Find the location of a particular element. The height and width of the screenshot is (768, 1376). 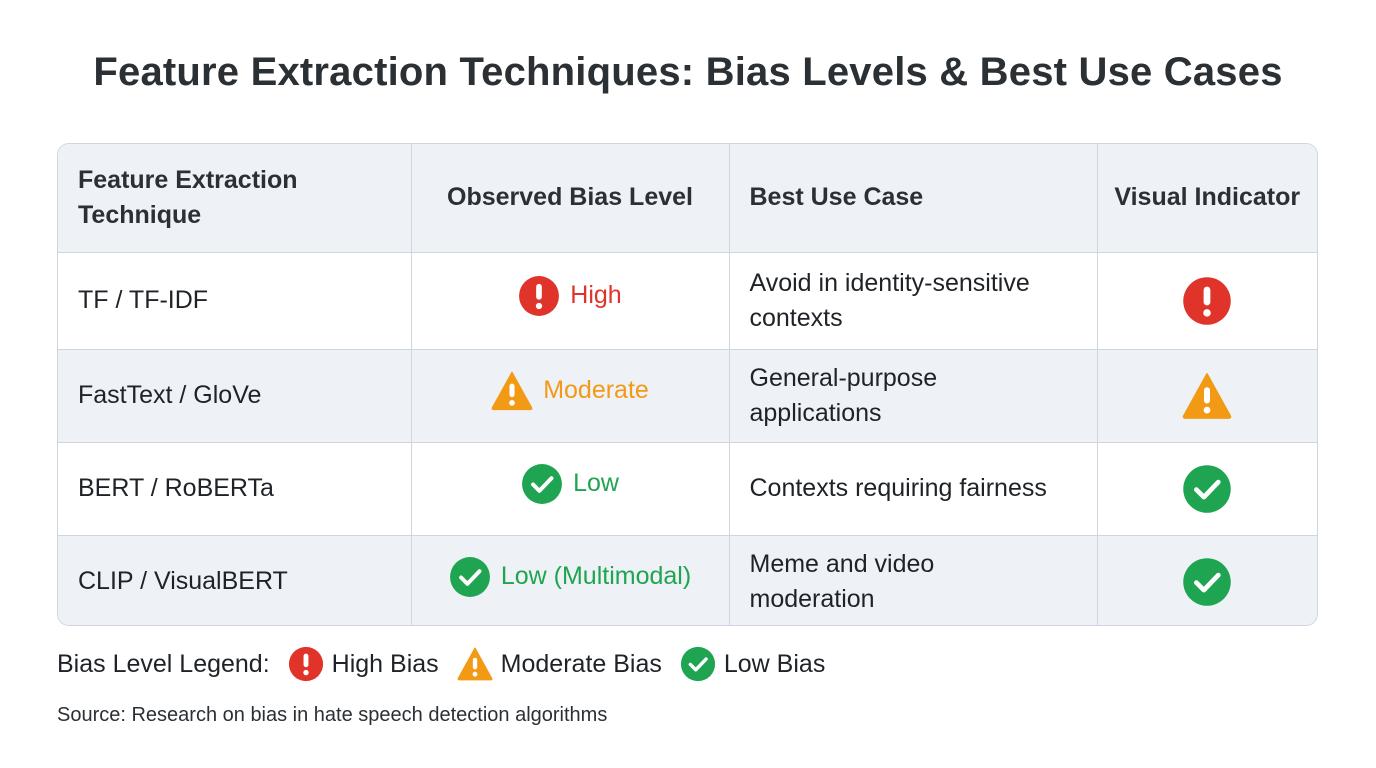

legend-item-moderate: Moderate Bias is located at coordinates (559, 664).